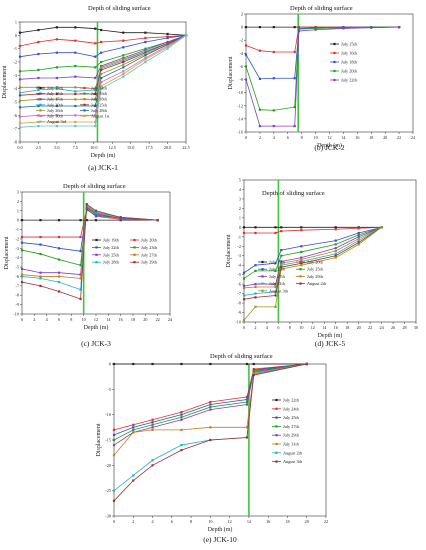 The image size is (426, 550). I want to click on y-tick-label: -1, so click(240, 236).